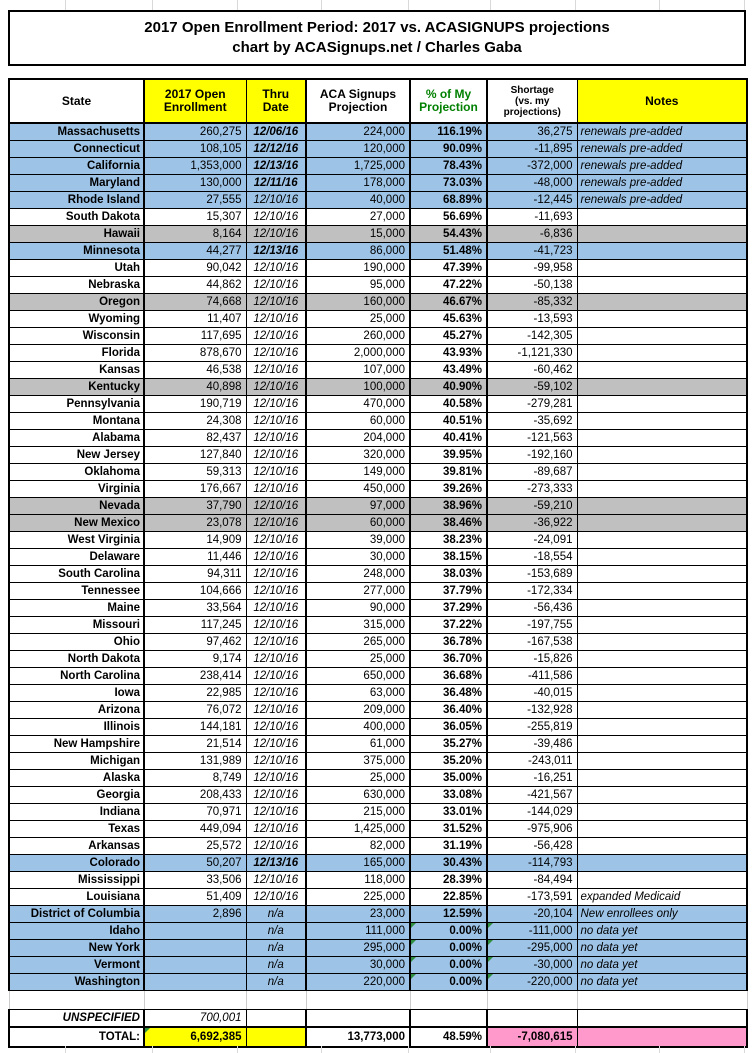 The image size is (753, 1053). Describe the element at coordinates (195, 455) in the screenshot. I see `cell-enrollment: 127,840` at that location.